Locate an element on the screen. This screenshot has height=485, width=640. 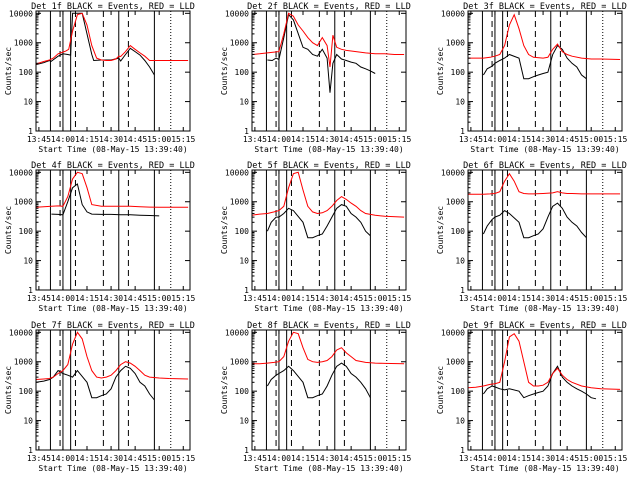
panel-6-xtick-label-1: 13:45 is located at coordinates (471, 298).